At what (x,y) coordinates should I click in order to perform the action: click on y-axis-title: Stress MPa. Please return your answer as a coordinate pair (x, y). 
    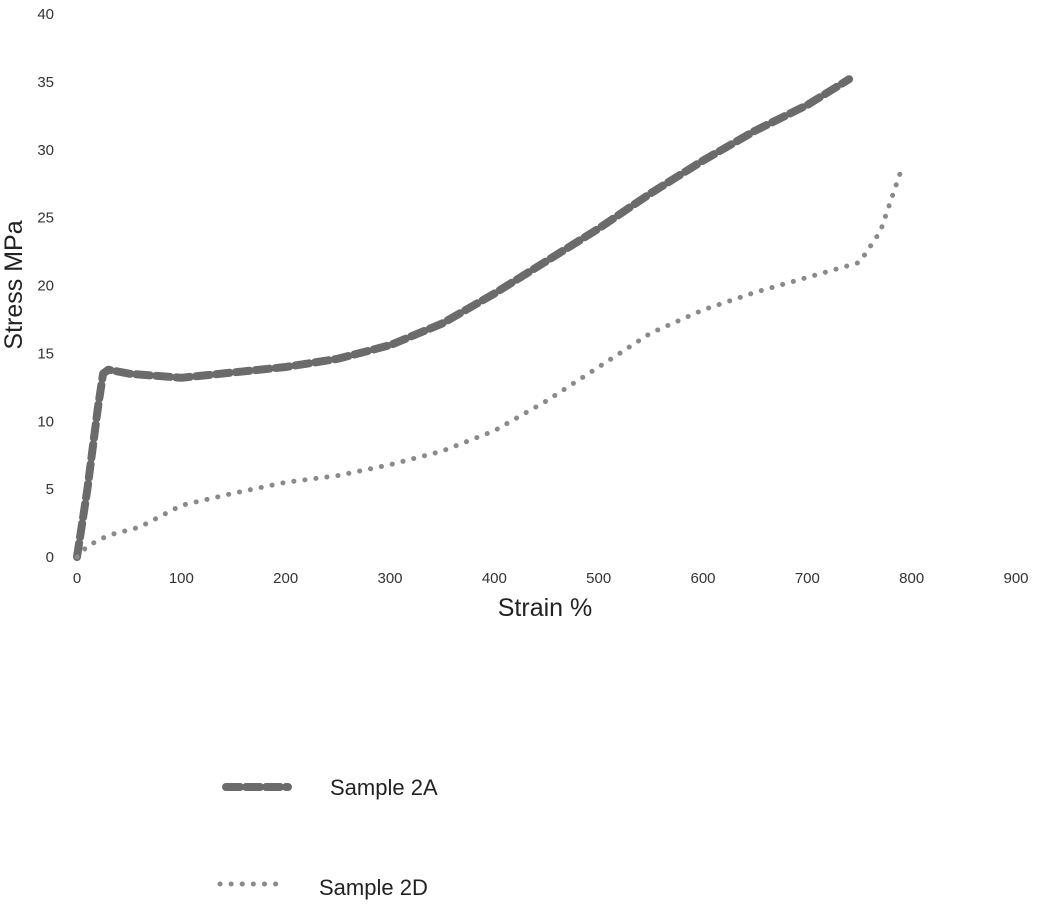
    Looking at the image, I should click on (14, 284).